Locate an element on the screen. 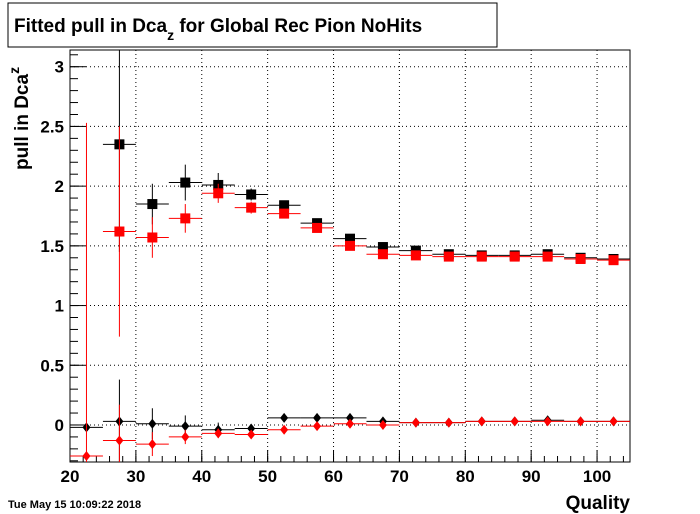  y-tick-label: 3 is located at coordinates (59, 67).